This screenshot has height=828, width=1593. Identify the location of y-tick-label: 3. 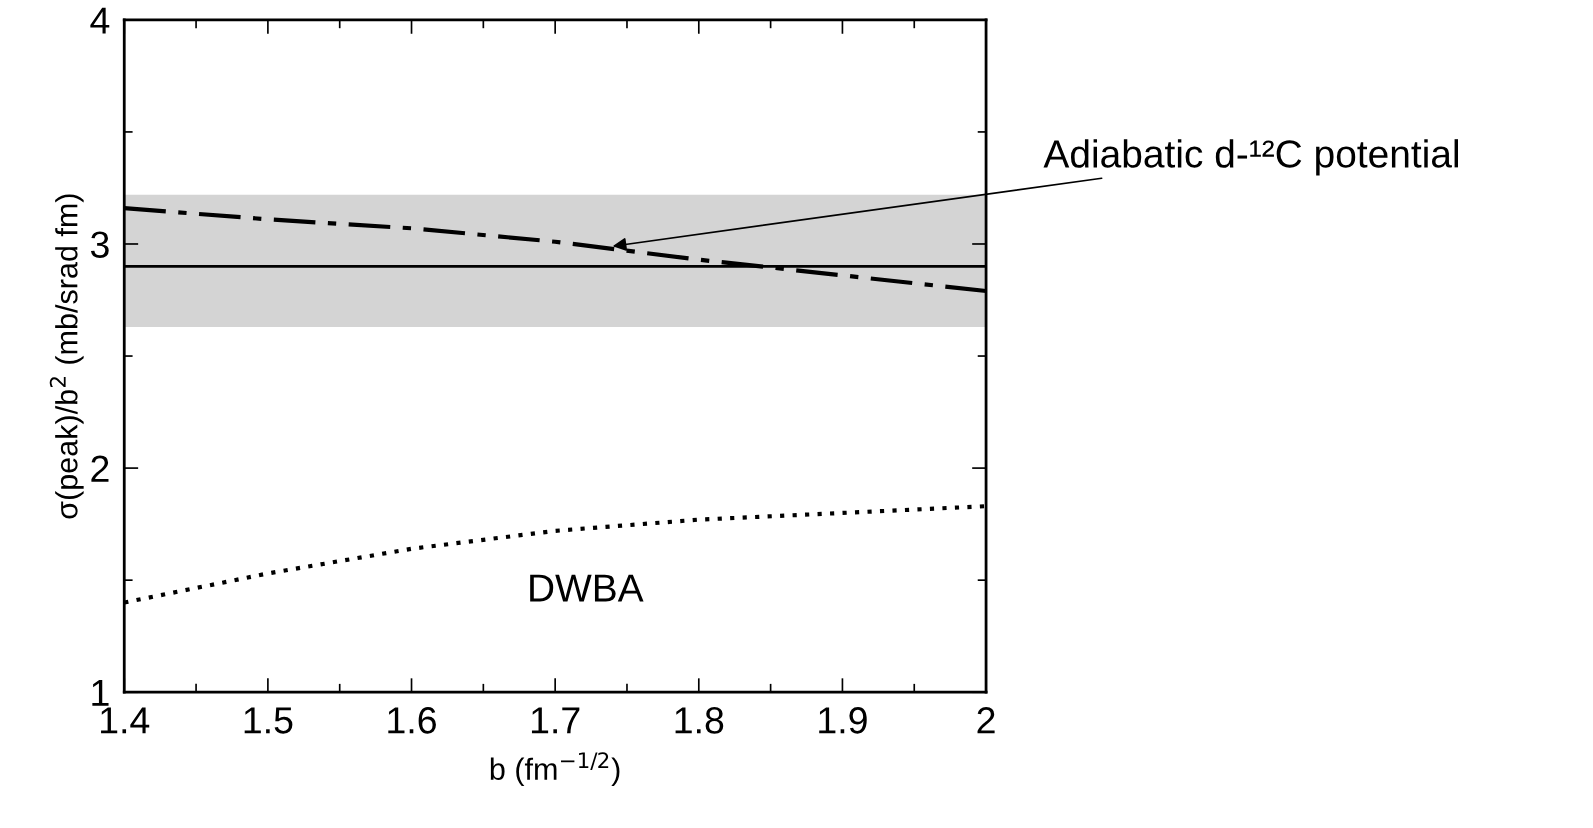
(99, 244).